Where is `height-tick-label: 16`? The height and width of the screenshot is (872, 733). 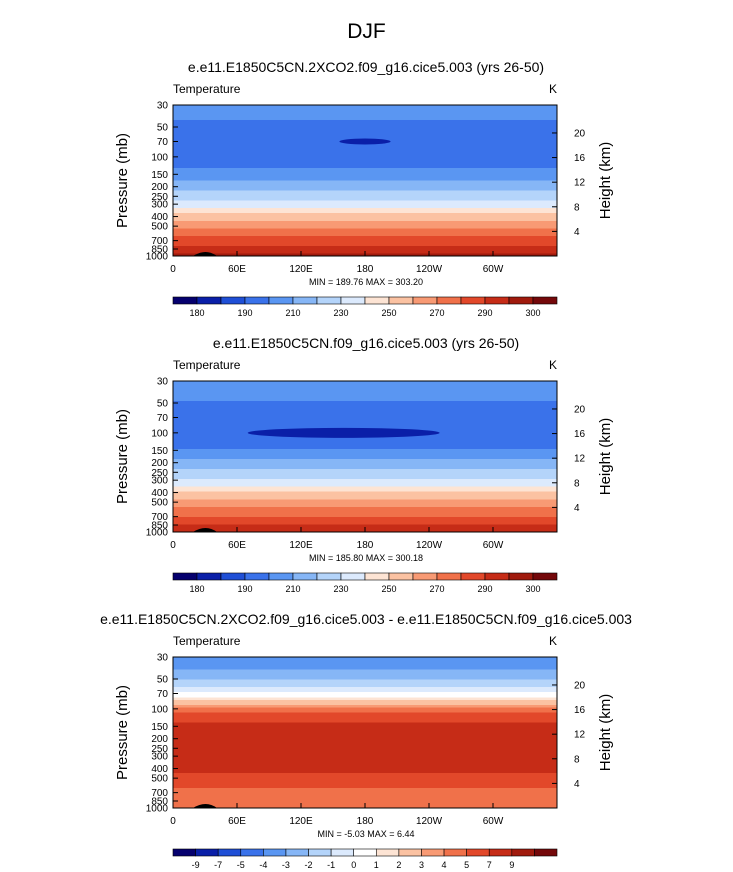
height-tick-label: 16 is located at coordinates (580, 434).